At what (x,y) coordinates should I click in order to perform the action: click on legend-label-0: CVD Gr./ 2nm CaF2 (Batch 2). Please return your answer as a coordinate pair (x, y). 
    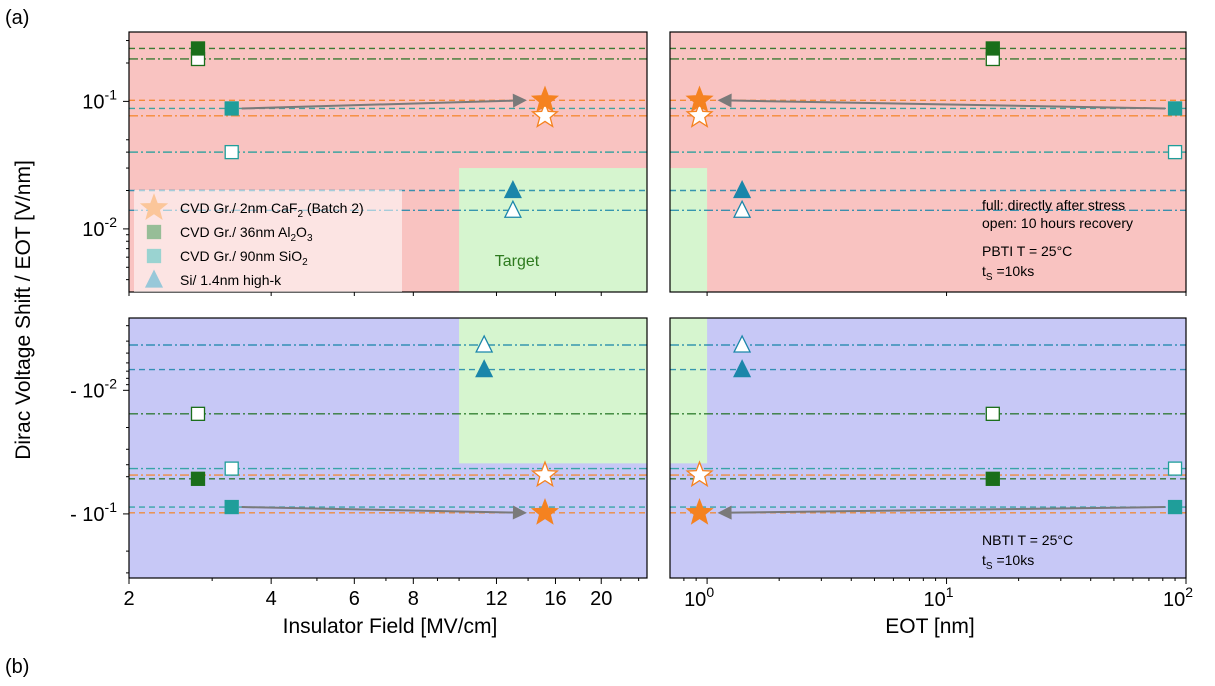
    Looking at the image, I should click on (272, 210).